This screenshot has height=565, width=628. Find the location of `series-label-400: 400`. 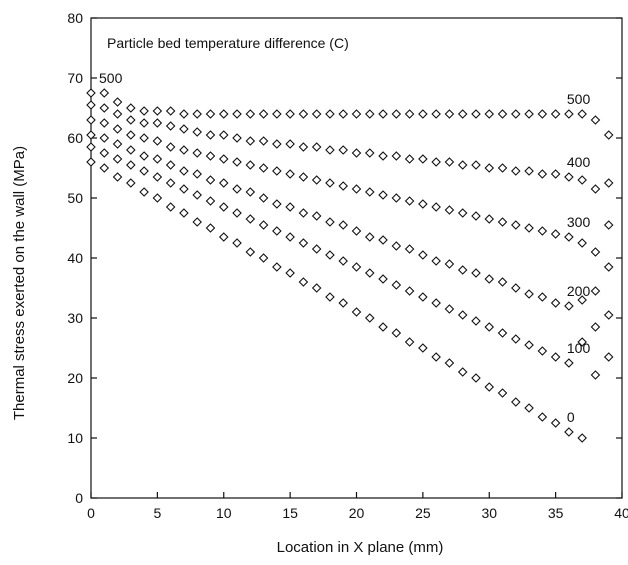

series-label-400: 400 is located at coordinates (579, 162).